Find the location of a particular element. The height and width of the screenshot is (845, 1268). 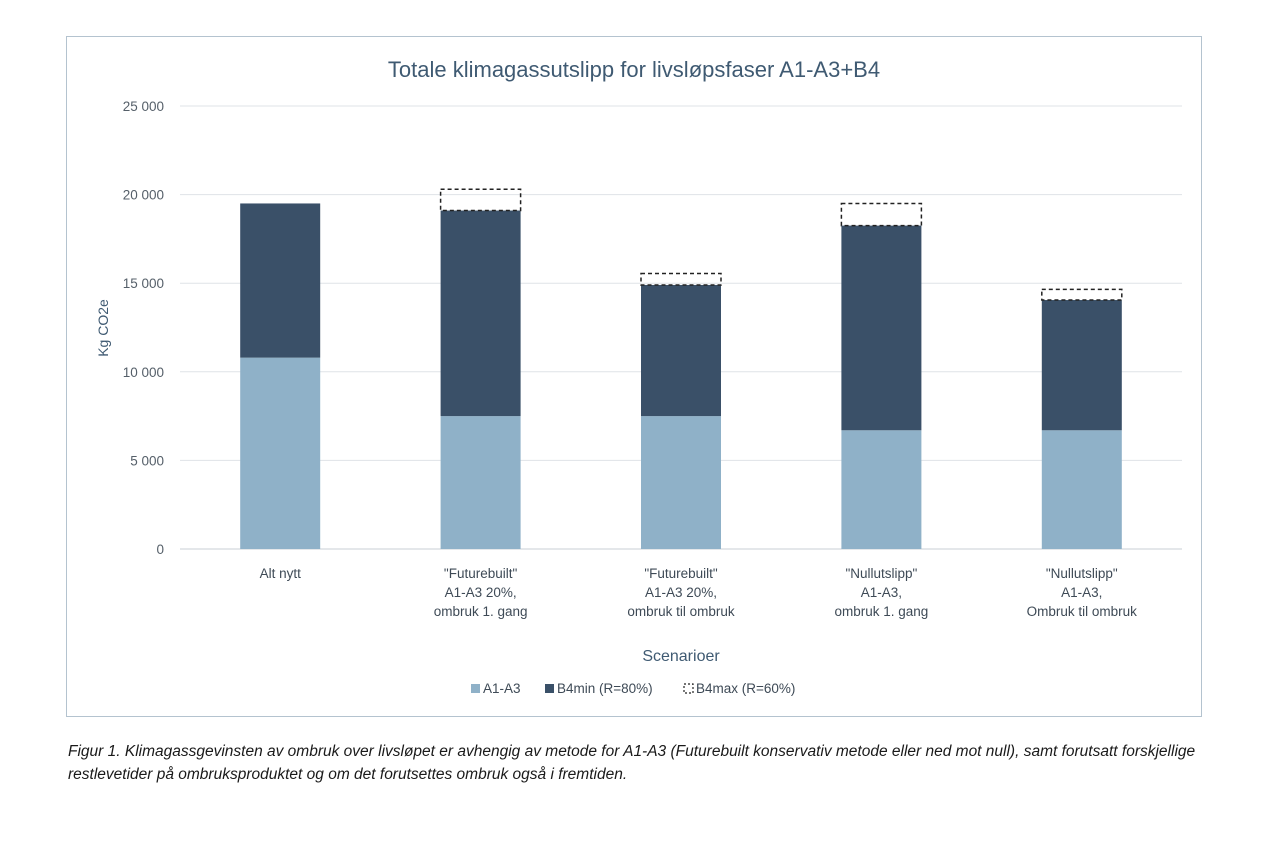

legend: A1-A3 B4min (R=80%) B4max (R=60%) is located at coordinates (633, 688).